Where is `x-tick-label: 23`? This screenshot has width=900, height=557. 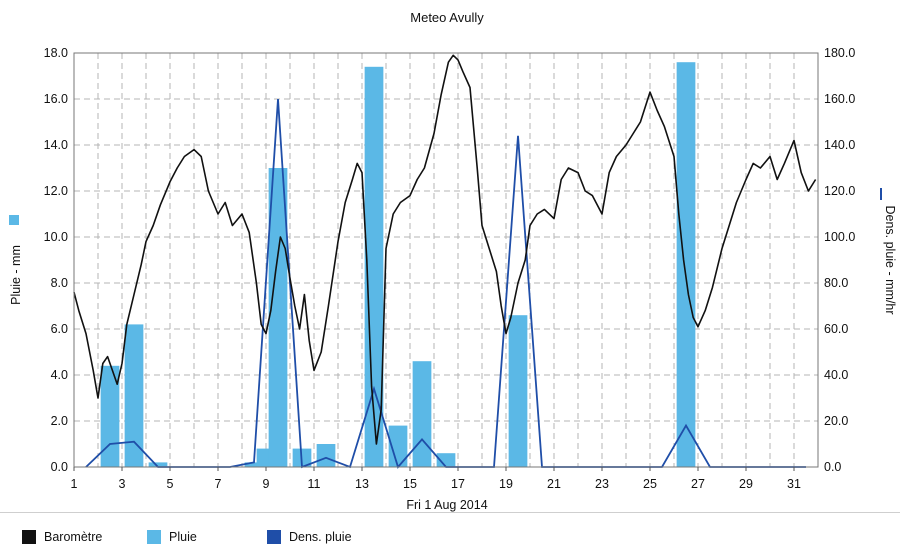
x-tick-label: 23 is located at coordinates (602, 484).